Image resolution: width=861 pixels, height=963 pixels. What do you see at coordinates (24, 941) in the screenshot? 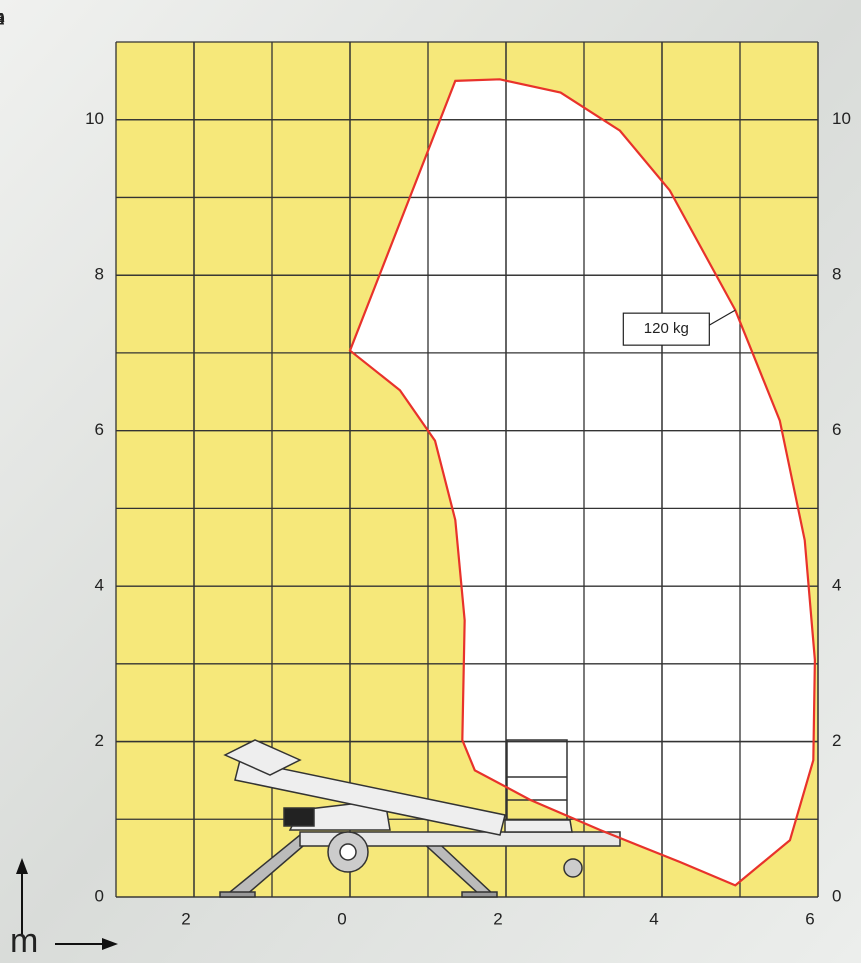
I see `unit-label: m` at bounding box center [24, 941].